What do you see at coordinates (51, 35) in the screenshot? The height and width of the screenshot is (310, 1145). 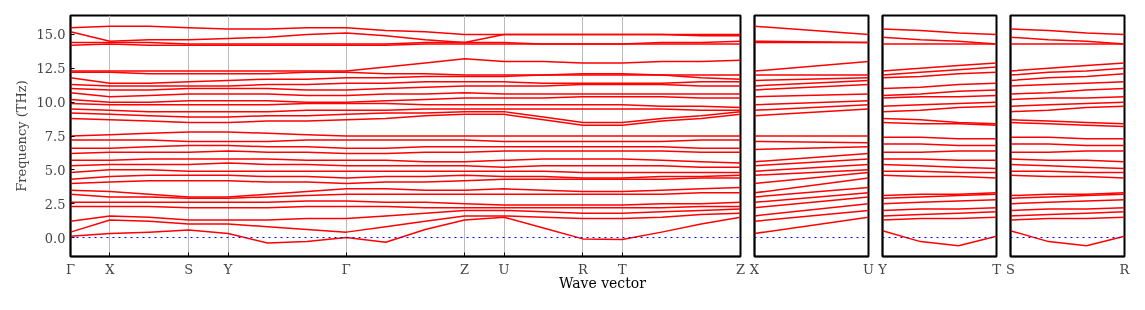 I see `y-tick-label: 15.0` at bounding box center [51, 35].